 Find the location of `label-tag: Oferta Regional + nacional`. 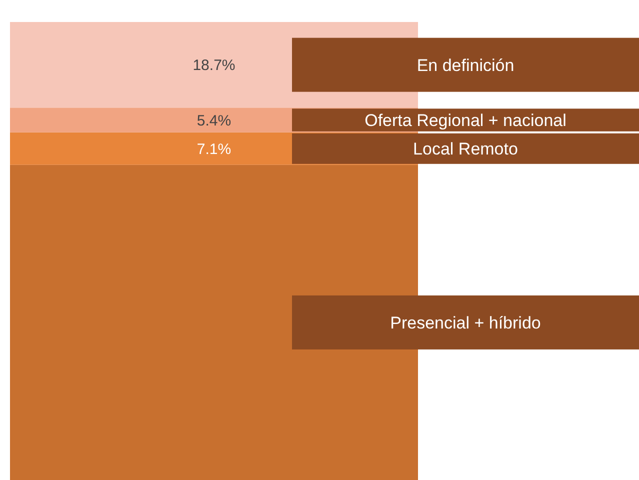

label-tag: Oferta Regional + nacional is located at coordinates (465, 120).